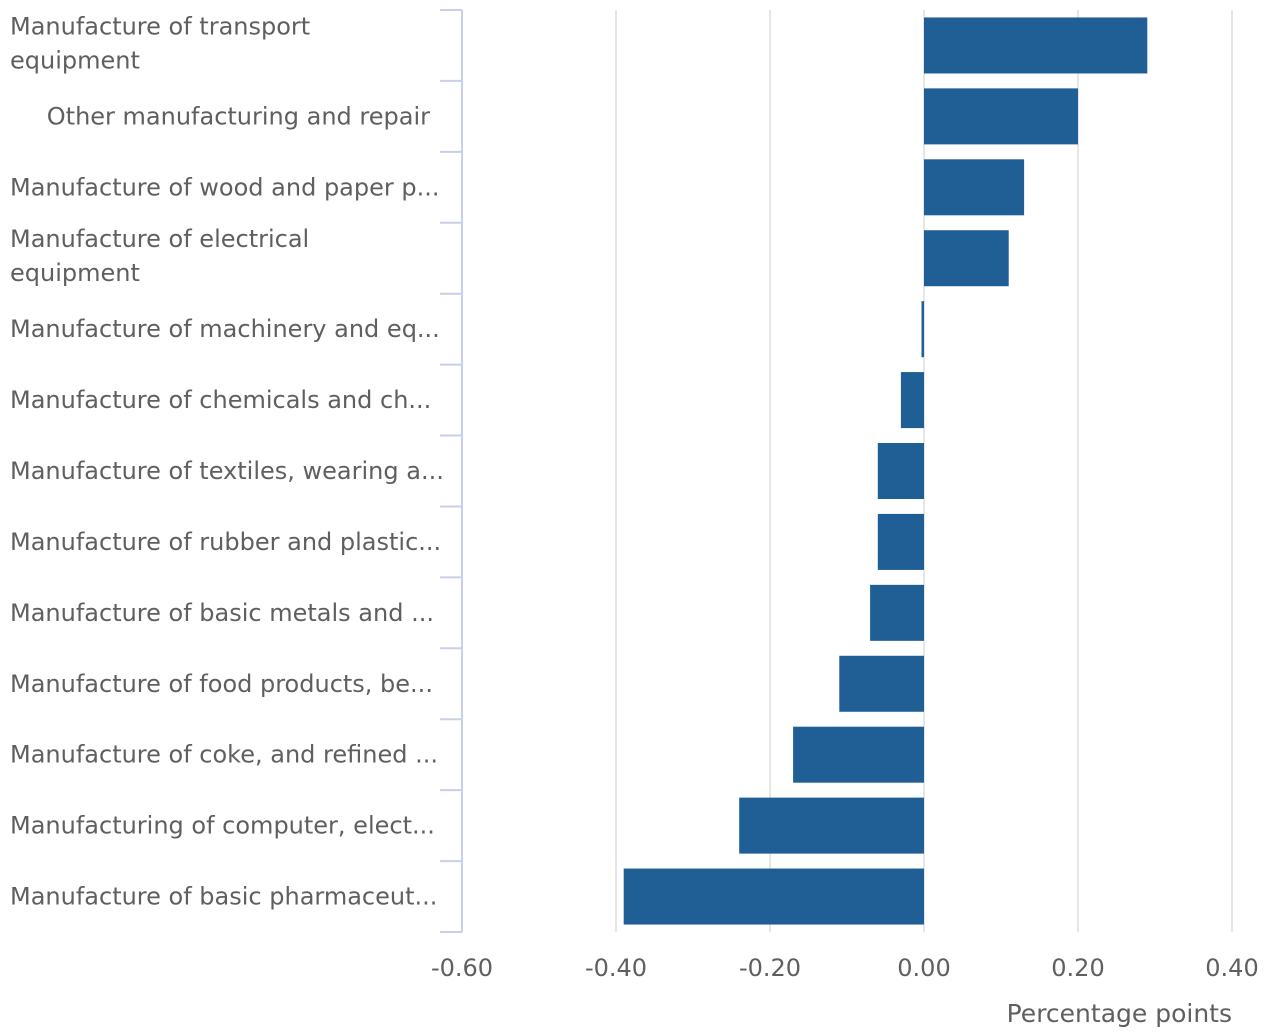 The height and width of the screenshot is (1034, 1266). I want to click on x-tick-label: 0.00, so click(923, 968).